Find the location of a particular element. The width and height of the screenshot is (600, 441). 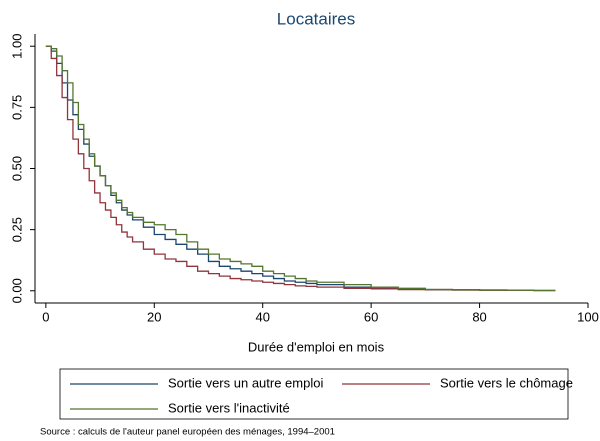

legend-box is located at coordinates (314, 394).